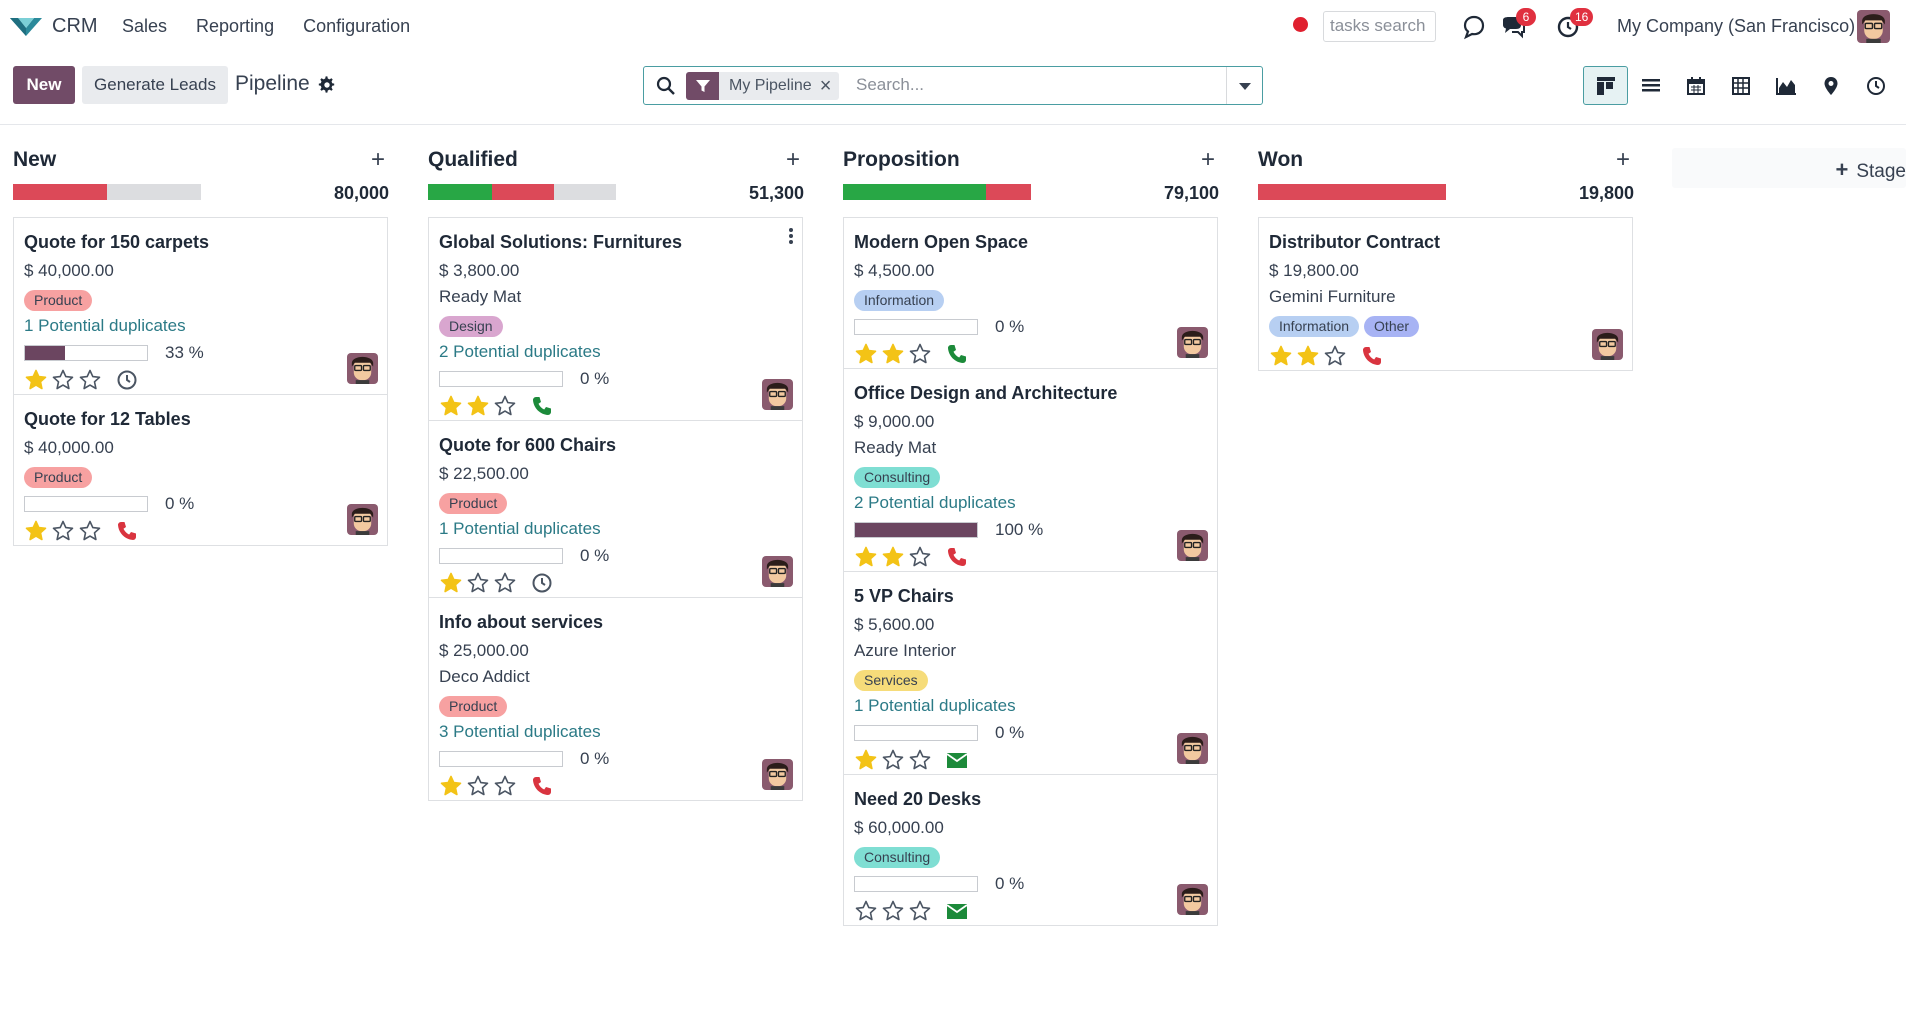  What do you see at coordinates (75, 26) in the screenshot?
I see `app-name: CRM` at bounding box center [75, 26].